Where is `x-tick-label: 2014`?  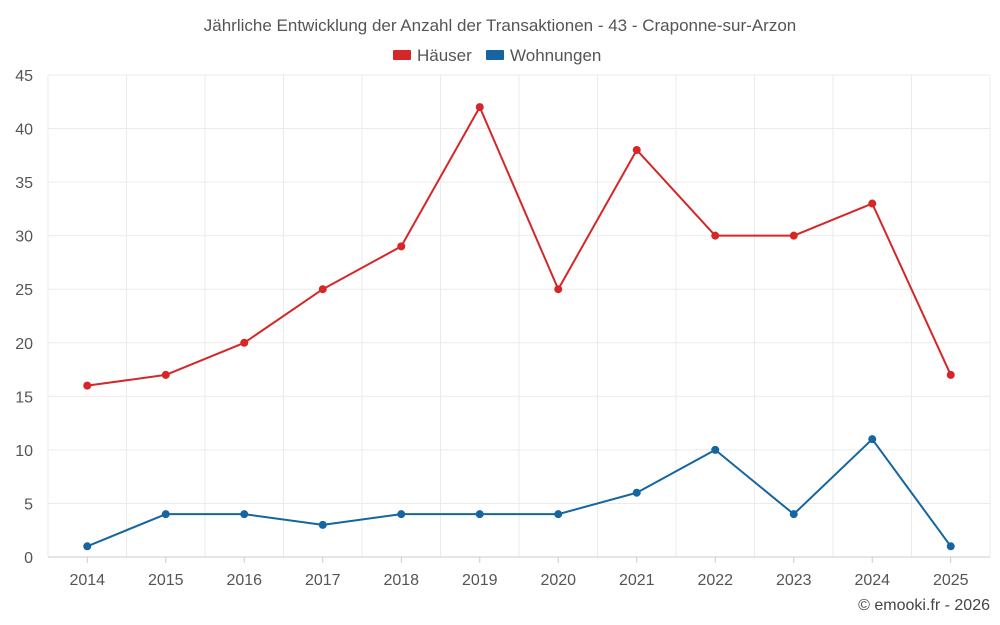
x-tick-label: 2014 is located at coordinates (87, 580).